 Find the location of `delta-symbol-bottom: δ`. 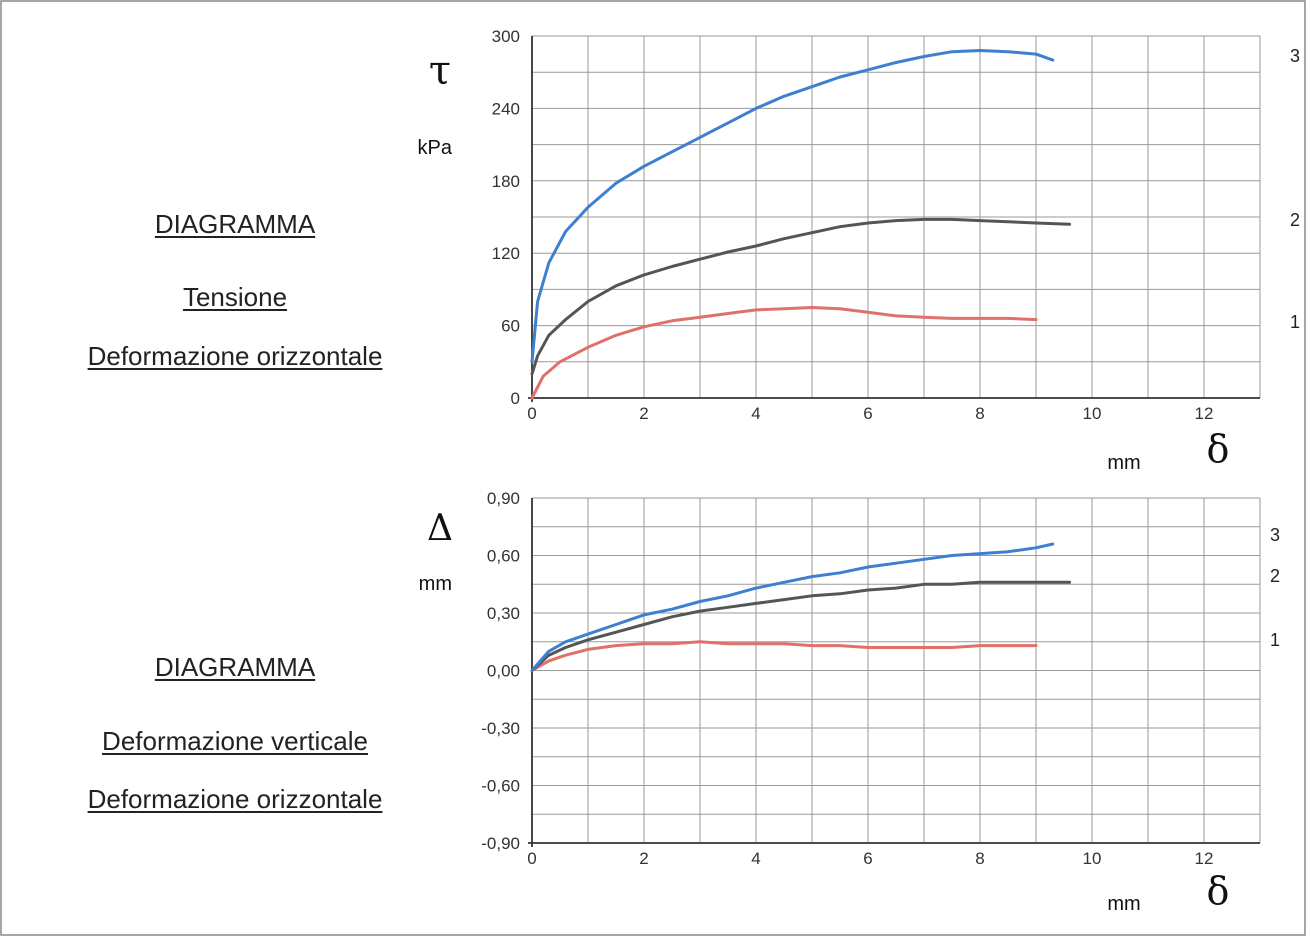

delta-symbol-bottom: δ is located at coordinates (1218, 891).